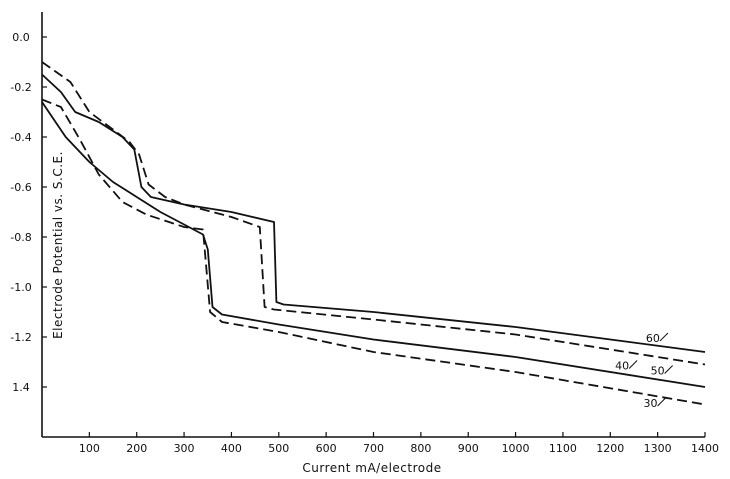  What do you see at coordinates (20, 87) in the screenshot?
I see `y-tick-label: -0.2` at bounding box center [20, 87].